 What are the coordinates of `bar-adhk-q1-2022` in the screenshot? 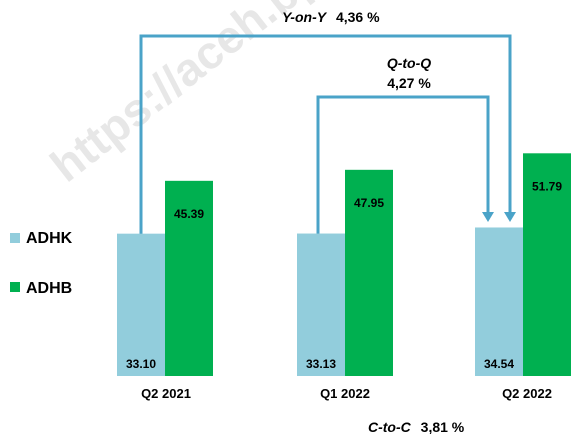 It's located at (321, 304).